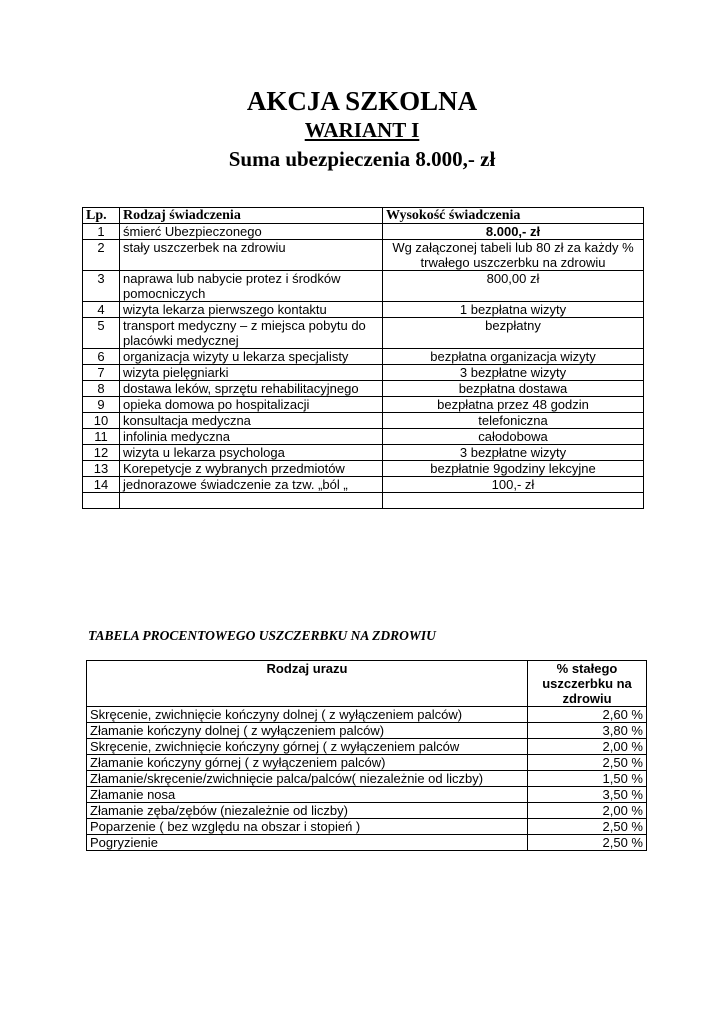 Image resolution: width=724 pixels, height=1024 pixels. What do you see at coordinates (251, 452) in the screenshot?
I see `cell-type: wizyta u lekarza psychologa` at bounding box center [251, 452].